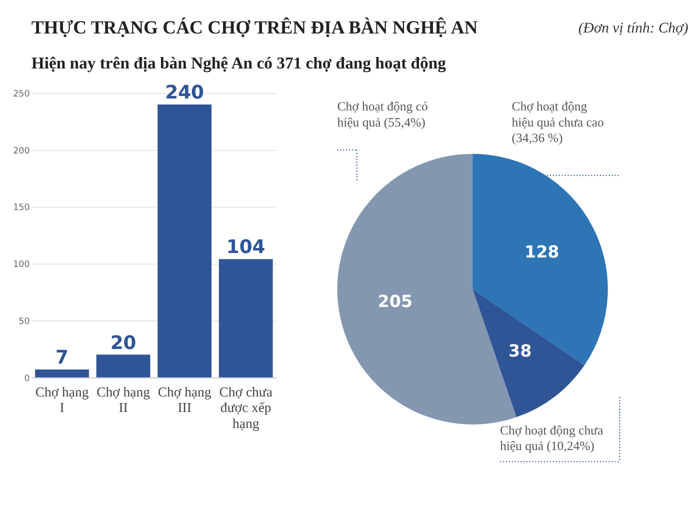 This screenshot has width=700, height=513. What do you see at coordinates (542, 252) in the screenshot?
I see `data-label: 128` at bounding box center [542, 252].